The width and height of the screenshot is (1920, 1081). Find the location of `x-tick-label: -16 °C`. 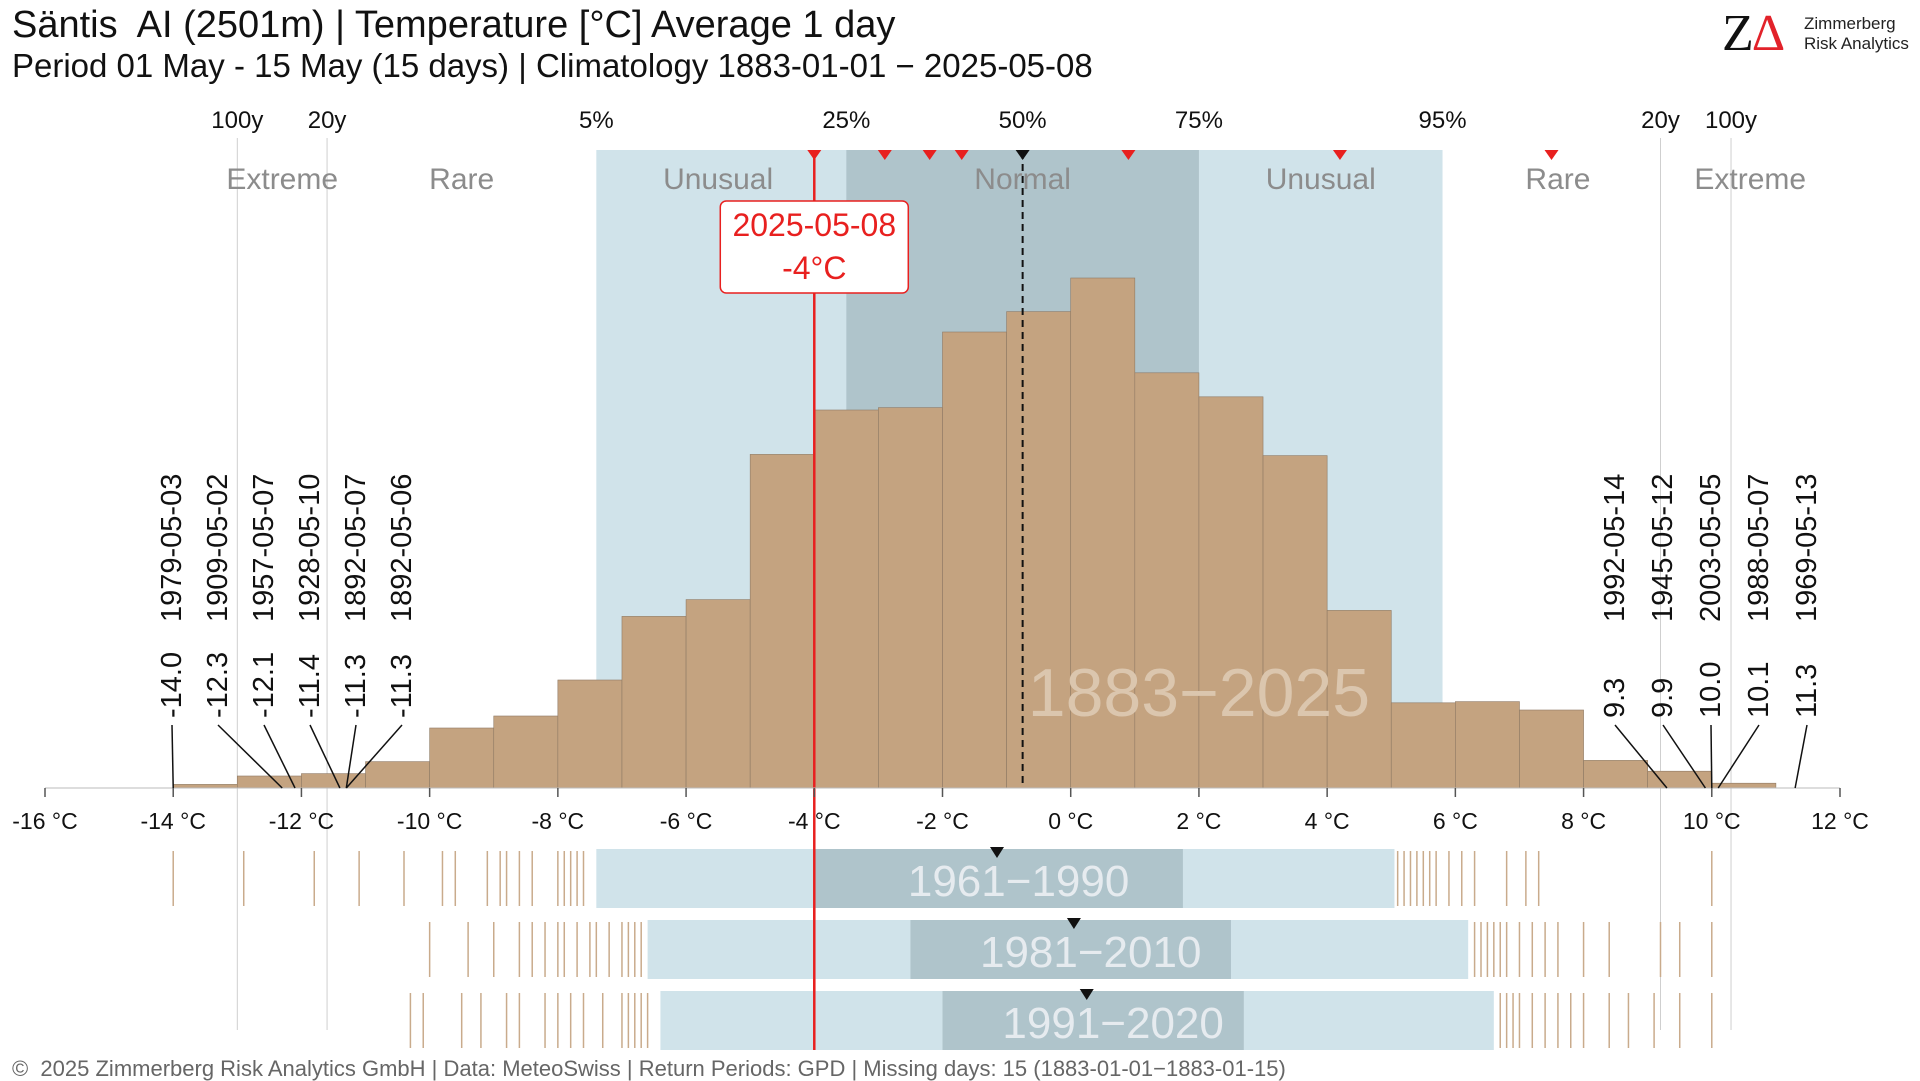

x-tick-label: -16 °C is located at coordinates (44, 821).